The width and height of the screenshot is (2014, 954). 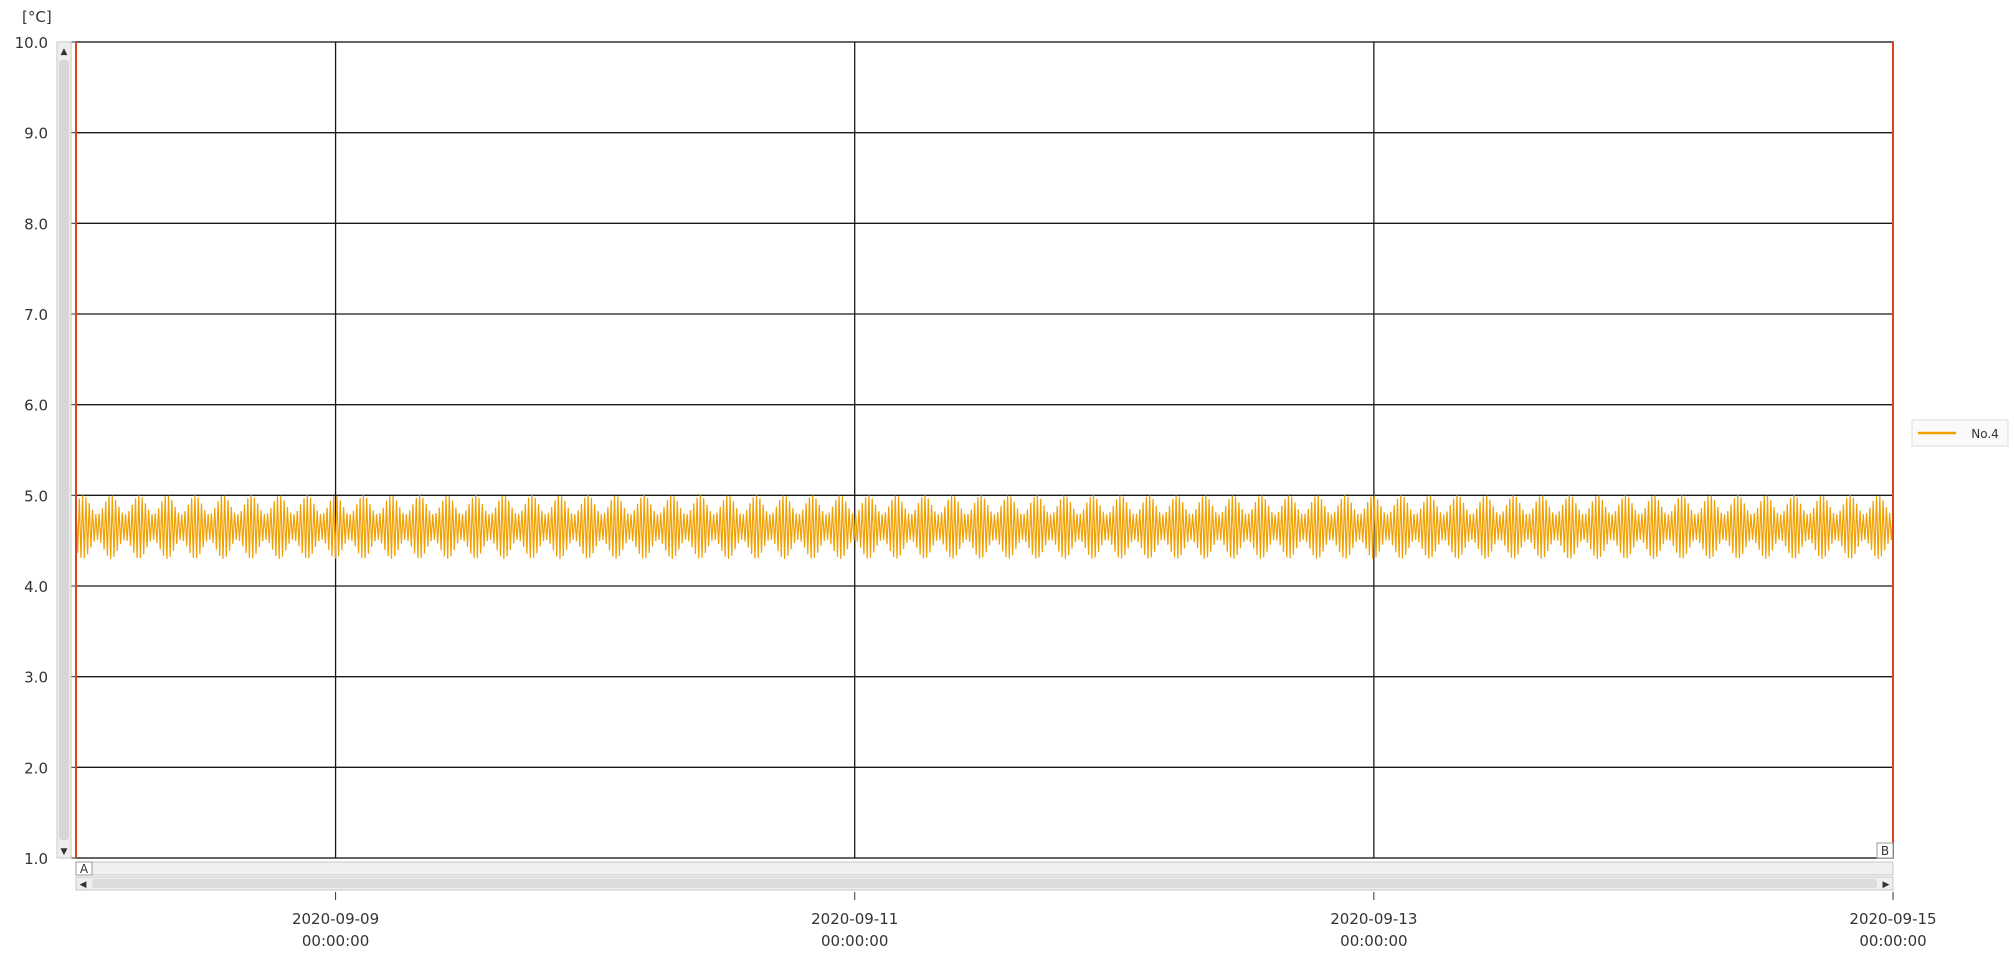 What do you see at coordinates (36, 315) in the screenshot?
I see `y-tick-label: 7.0` at bounding box center [36, 315].